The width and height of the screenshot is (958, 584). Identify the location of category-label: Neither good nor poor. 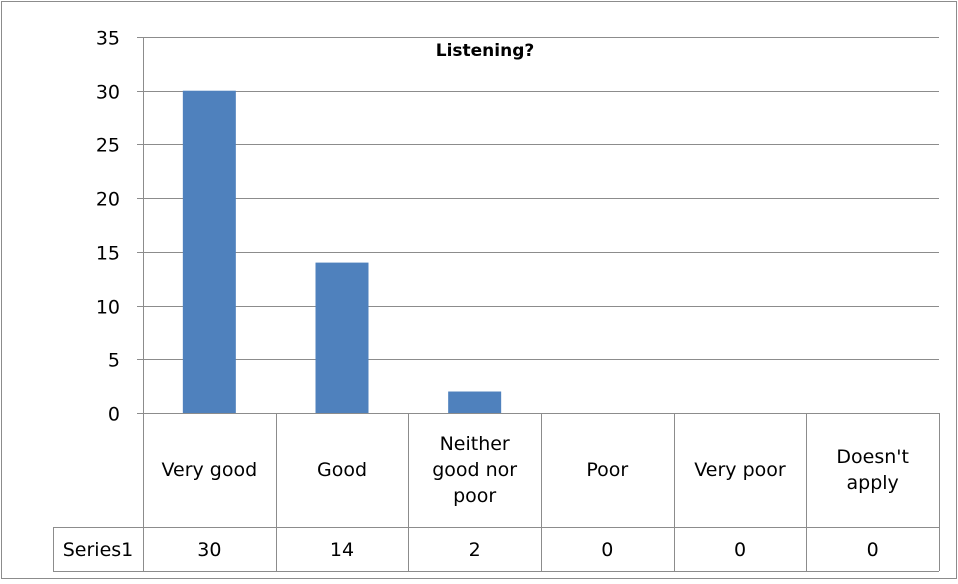
(474, 470).